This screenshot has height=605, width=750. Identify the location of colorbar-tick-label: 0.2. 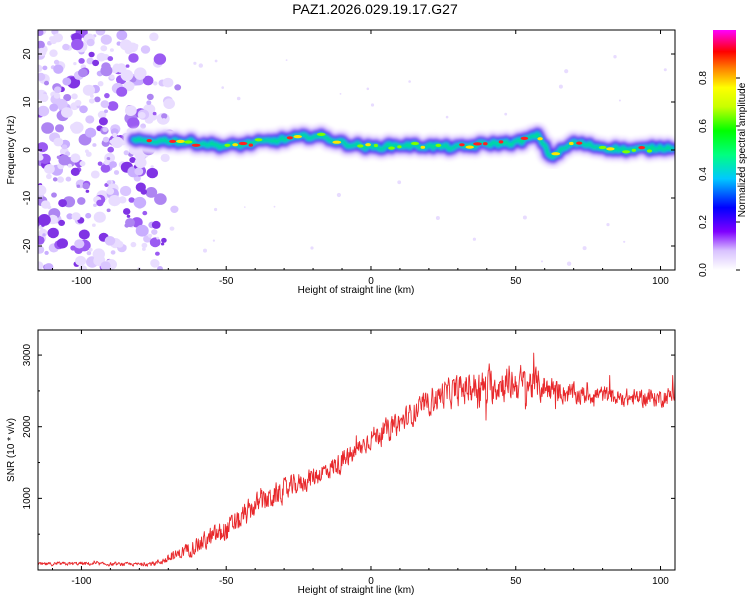
(703, 222).